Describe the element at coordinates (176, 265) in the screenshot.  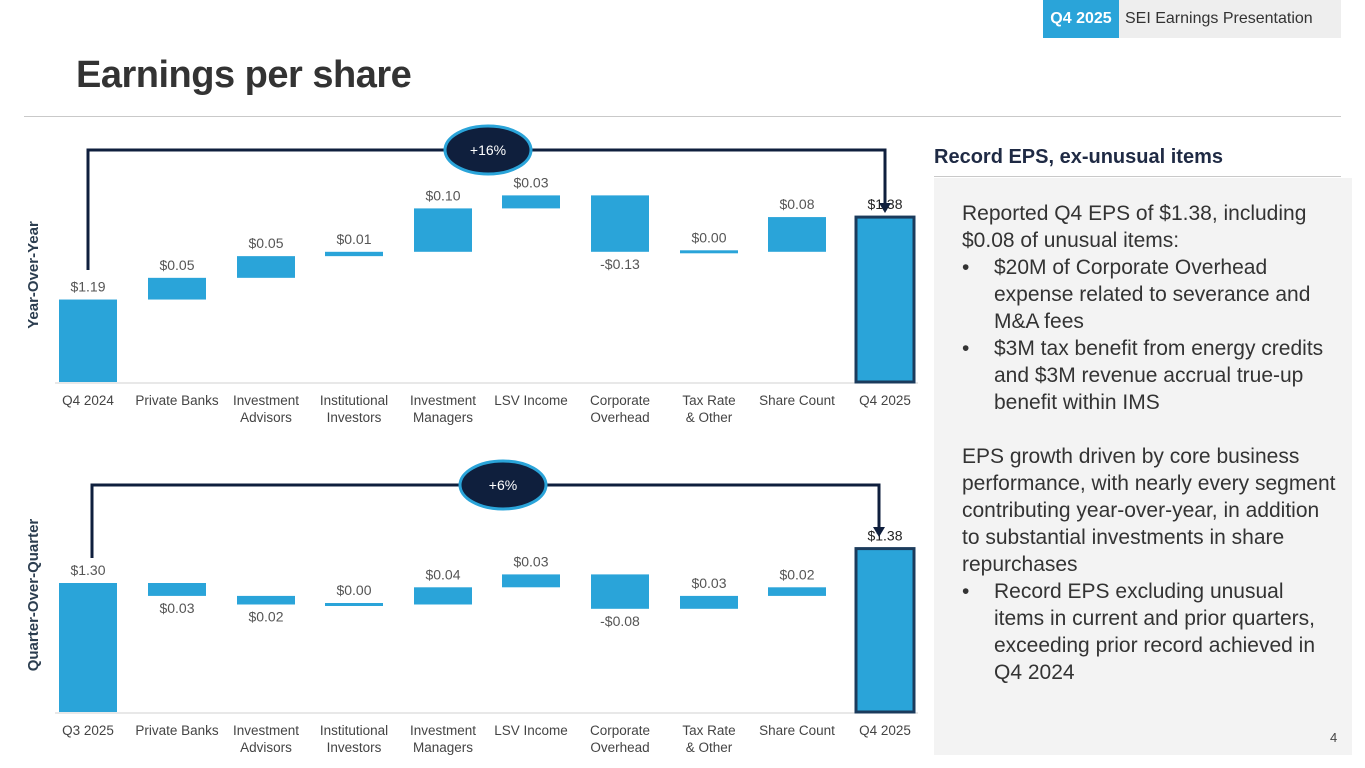
I see `data-label-1: $0.05` at that location.